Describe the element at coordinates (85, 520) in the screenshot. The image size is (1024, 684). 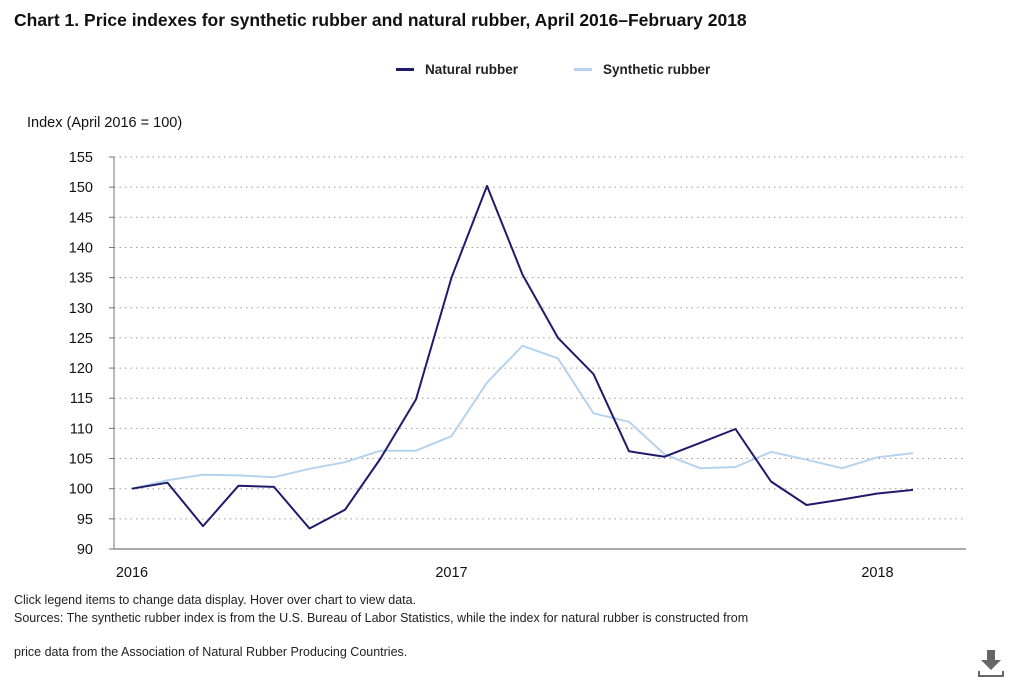
I see `y-tick-label-95: 95` at that location.